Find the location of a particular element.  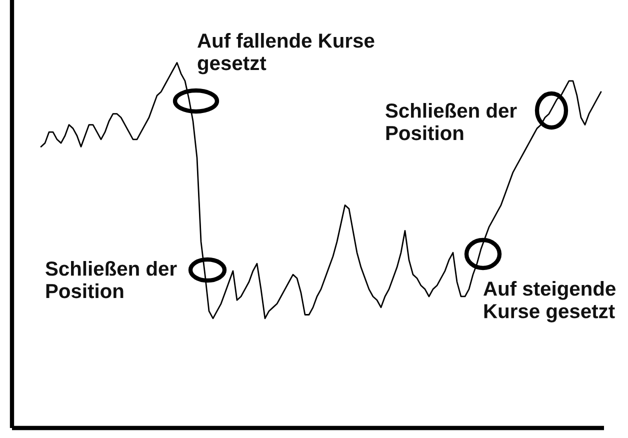

annotation: Auf fallende Kurse gesetzt is located at coordinates (286, 53).